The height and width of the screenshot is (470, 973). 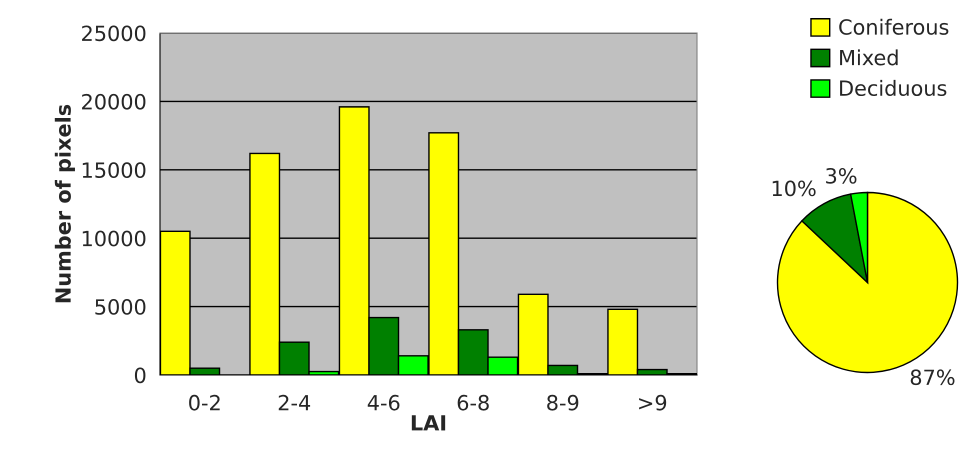 I want to click on y-tick-label: 5000, so click(x=120, y=307).